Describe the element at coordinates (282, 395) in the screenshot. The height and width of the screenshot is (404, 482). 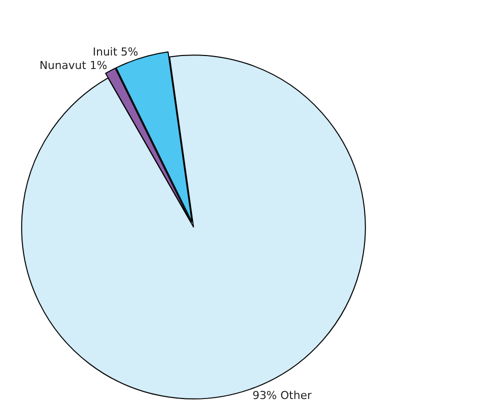
I see `slice-label: 93% Other` at that location.